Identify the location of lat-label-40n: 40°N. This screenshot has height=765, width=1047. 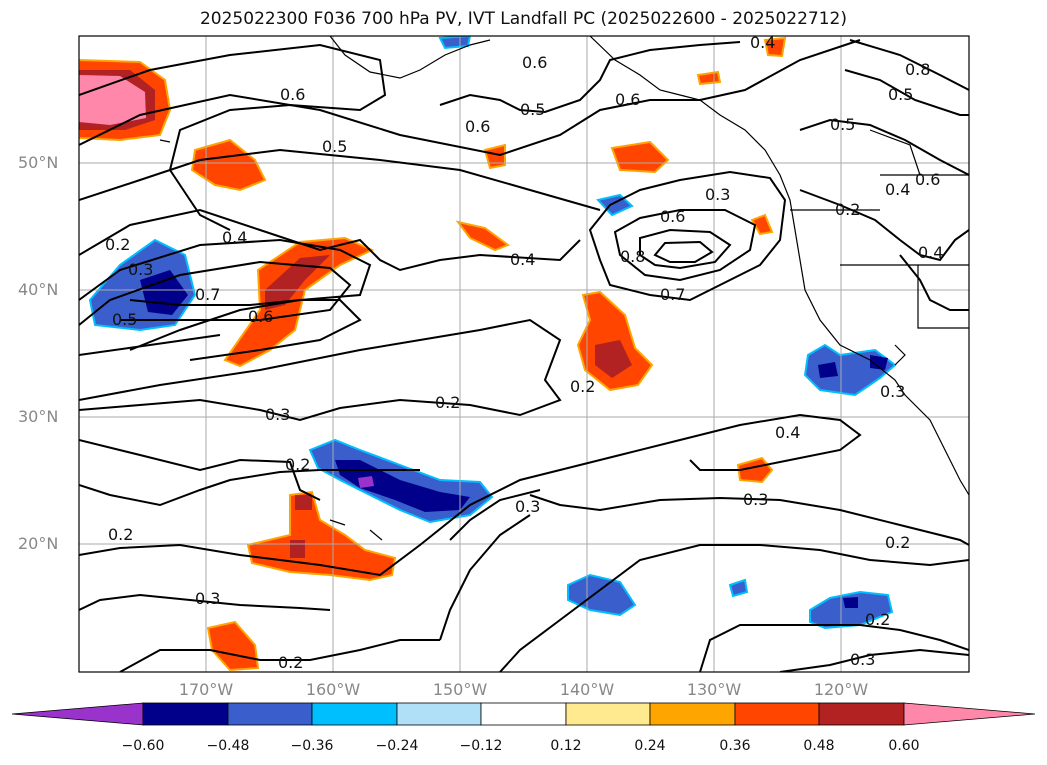
(38, 289).